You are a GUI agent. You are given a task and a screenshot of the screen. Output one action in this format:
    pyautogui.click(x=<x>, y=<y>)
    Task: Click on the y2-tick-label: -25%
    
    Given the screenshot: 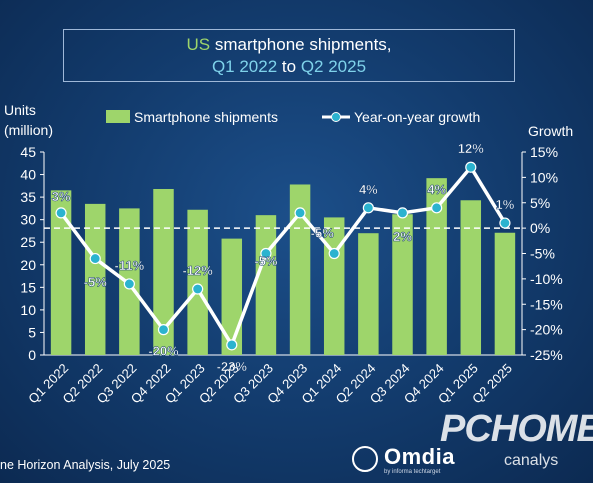 What is the action you would take?
    pyautogui.click(x=546, y=355)
    